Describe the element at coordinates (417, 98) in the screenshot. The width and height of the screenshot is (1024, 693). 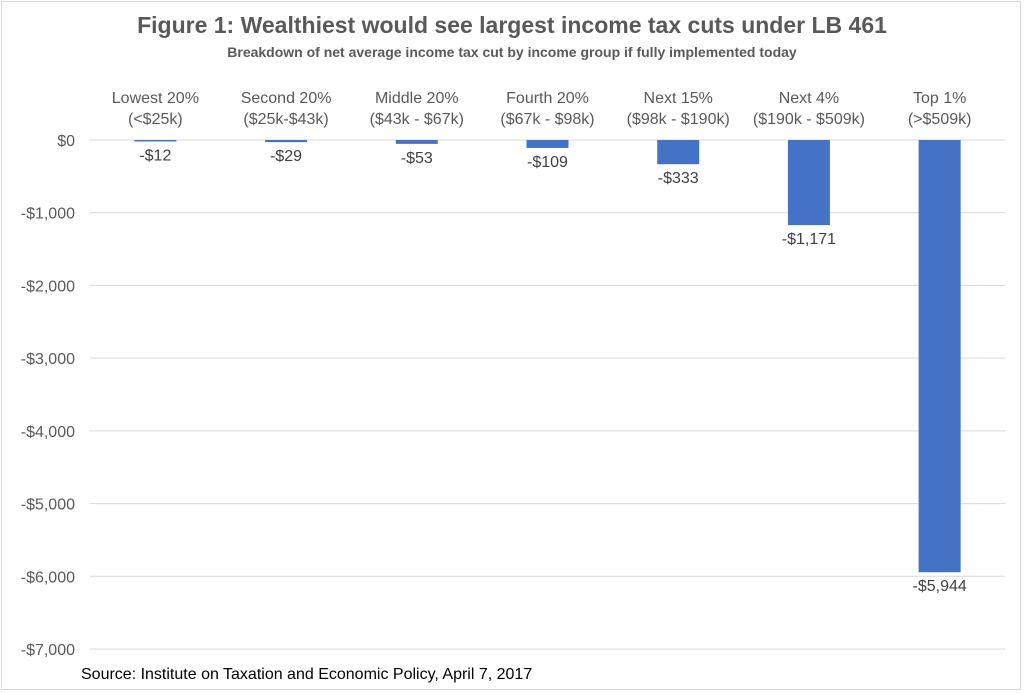
I see `category-label: Middle 20%` at that location.